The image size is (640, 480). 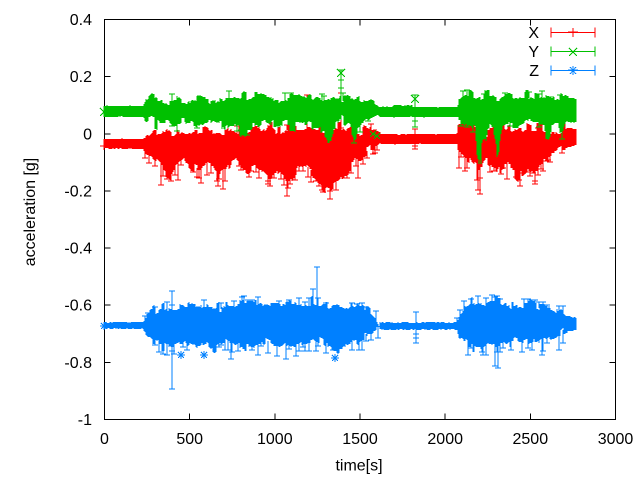 What do you see at coordinates (360, 439) in the screenshot?
I see `svg-text: 1500` at bounding box center [360, 439].